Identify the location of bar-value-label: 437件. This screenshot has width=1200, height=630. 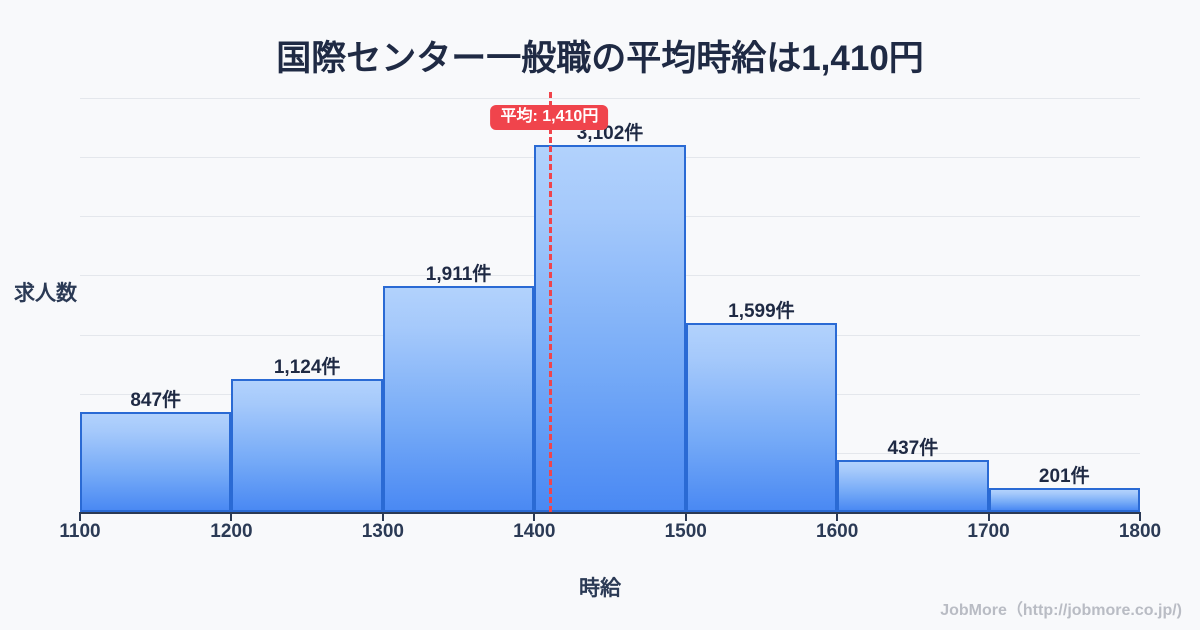
(913, 449).